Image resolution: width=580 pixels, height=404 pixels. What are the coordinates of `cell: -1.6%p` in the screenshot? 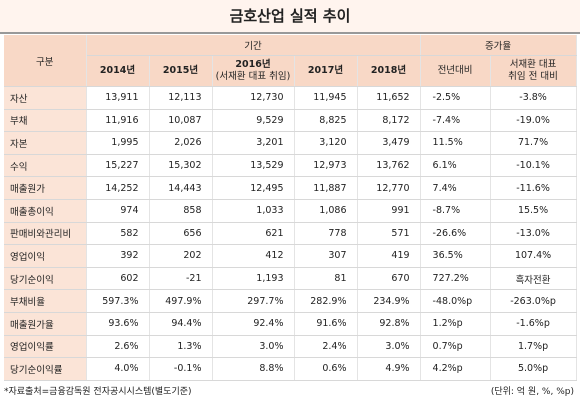 It's located at (533, 324).